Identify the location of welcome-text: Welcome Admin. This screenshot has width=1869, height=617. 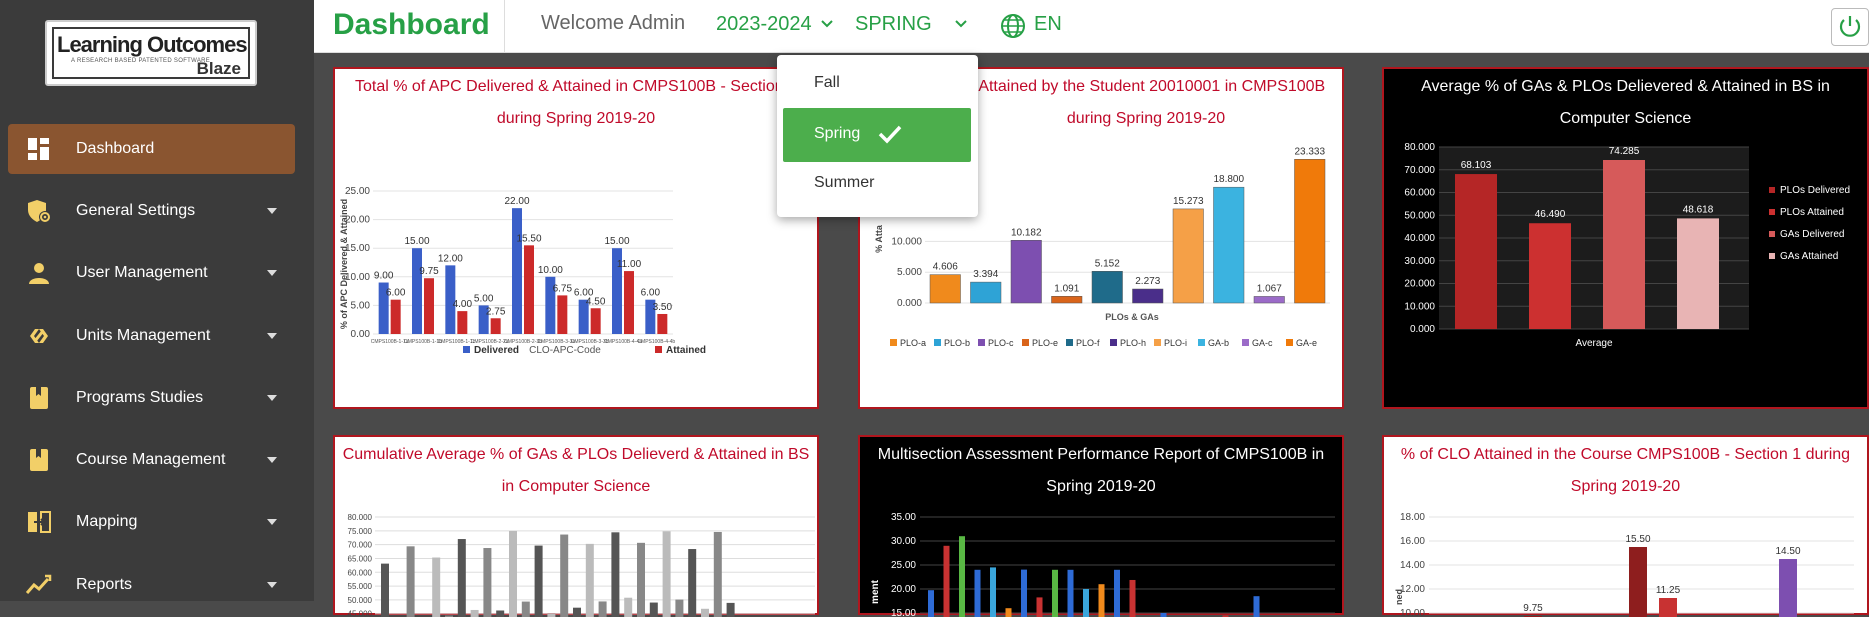
(613, 23).